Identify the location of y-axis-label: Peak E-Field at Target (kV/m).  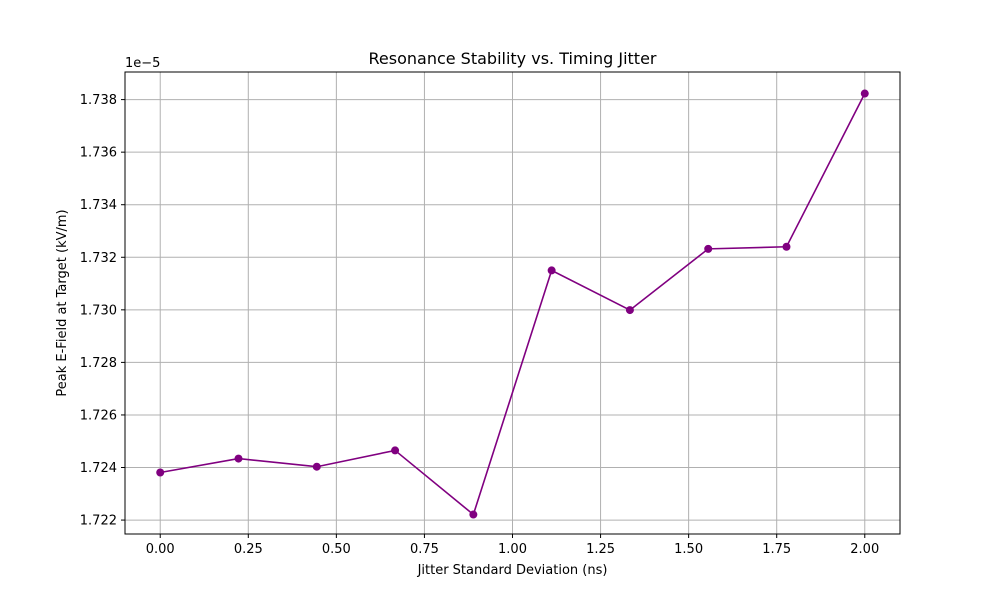
(62, 302).